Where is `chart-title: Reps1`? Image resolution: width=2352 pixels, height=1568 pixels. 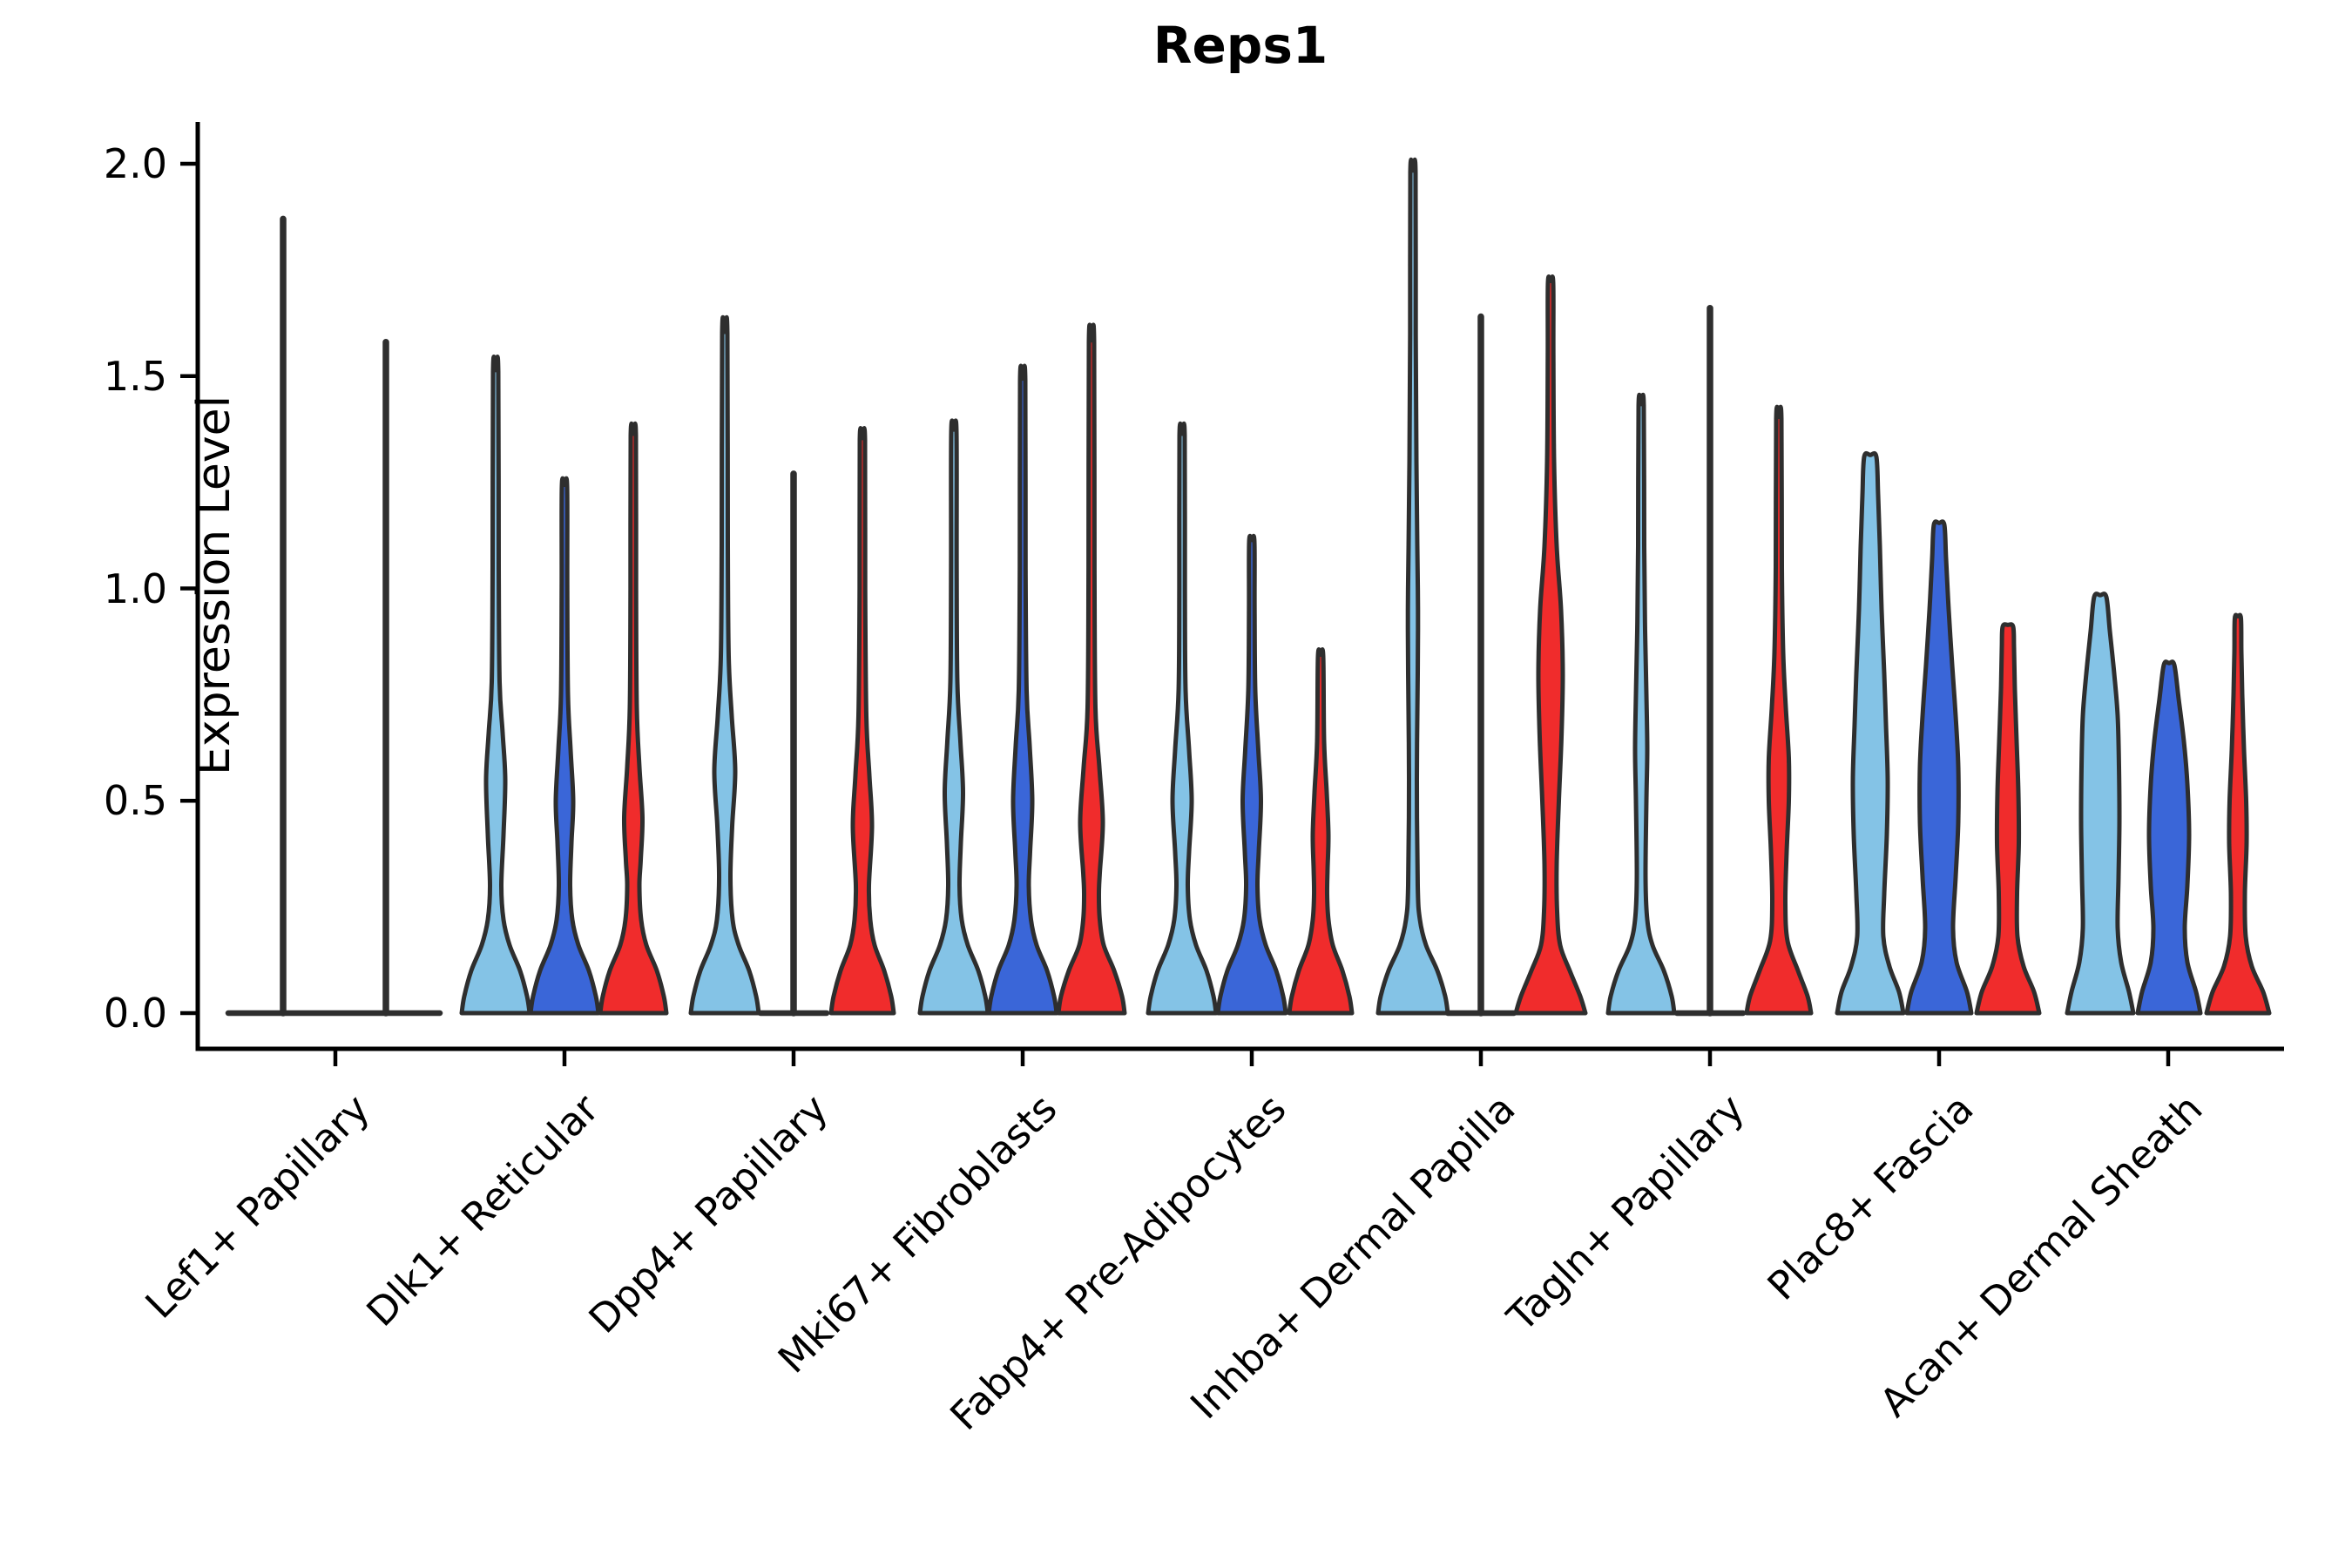 chart-title: Reps1 is located at coordinates (1240, 45).